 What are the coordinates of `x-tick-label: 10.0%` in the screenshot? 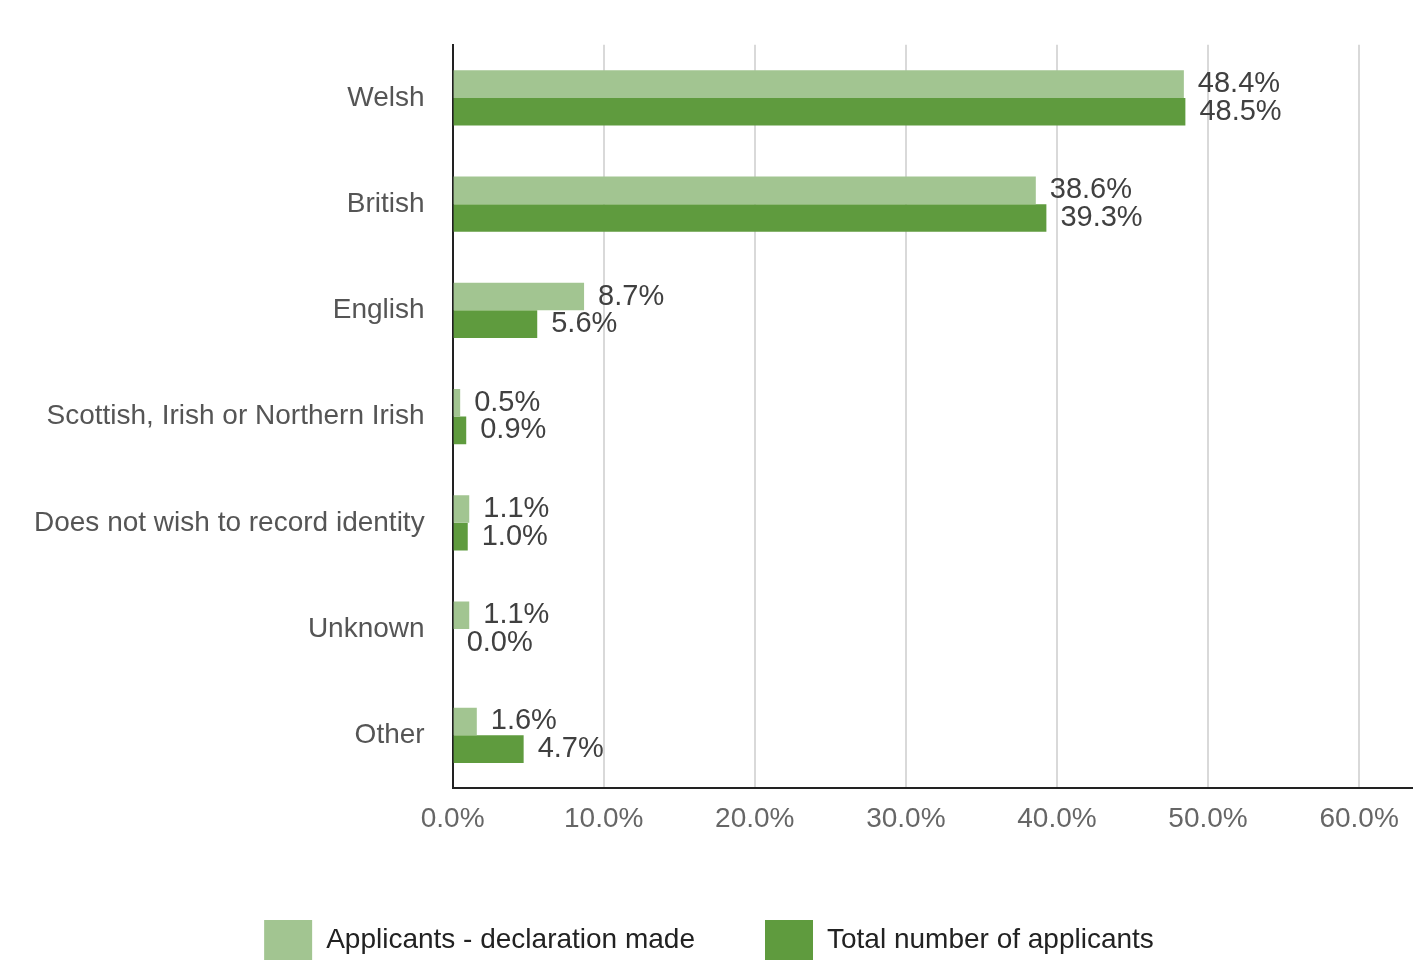 It's located at (604, 817).